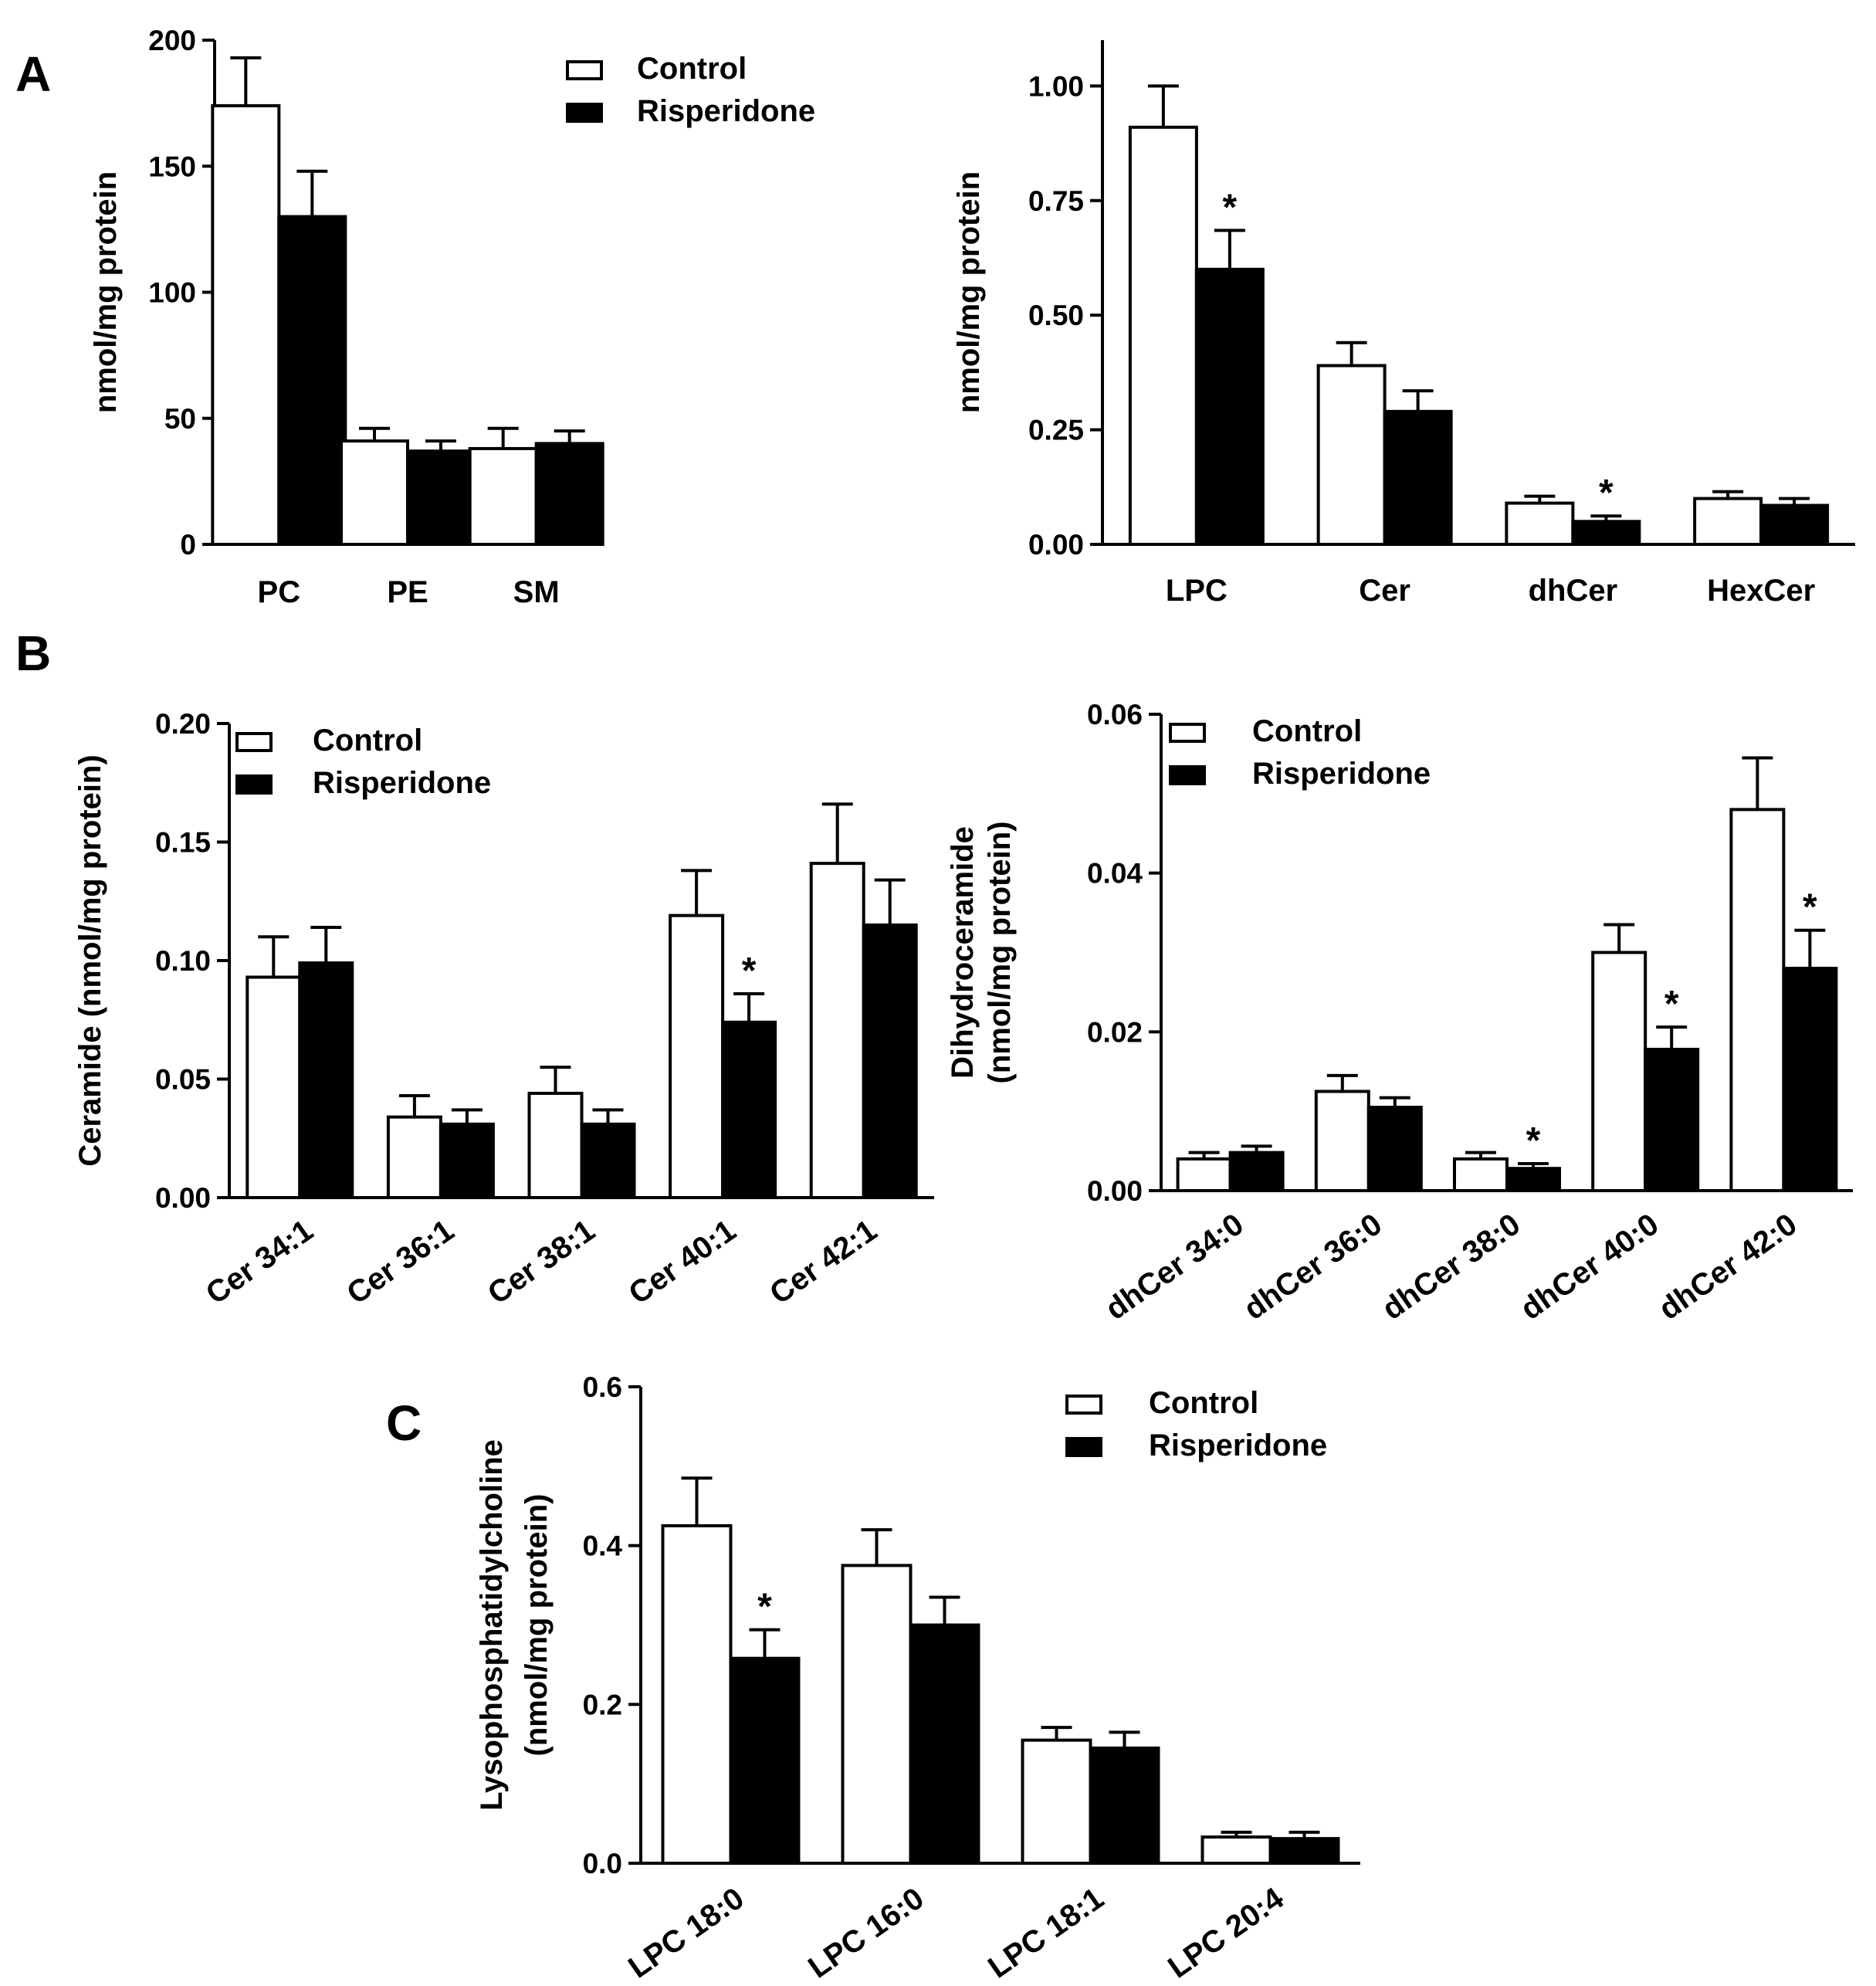 This screenshot has width=1876, height=1986. I want to click on legend-swatch-risperidone, so click(1187, 775).